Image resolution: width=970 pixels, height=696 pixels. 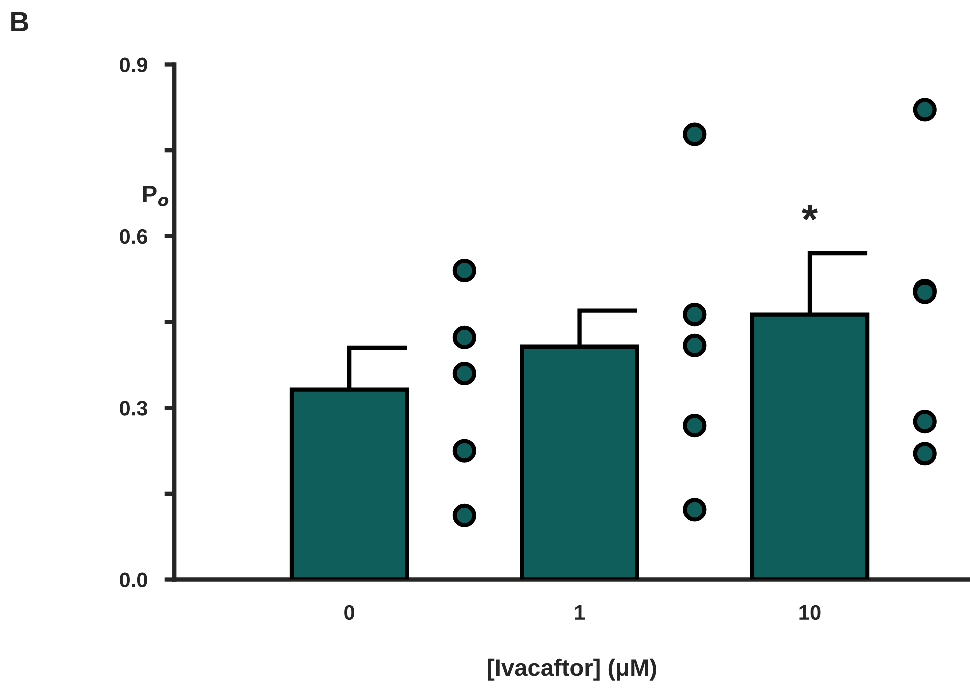 What do you see at coordinates (572, 669) in the screenshot?
I see `x-axis-title: [Ivacaftor] (μM)` at bounding box center [572, 669].